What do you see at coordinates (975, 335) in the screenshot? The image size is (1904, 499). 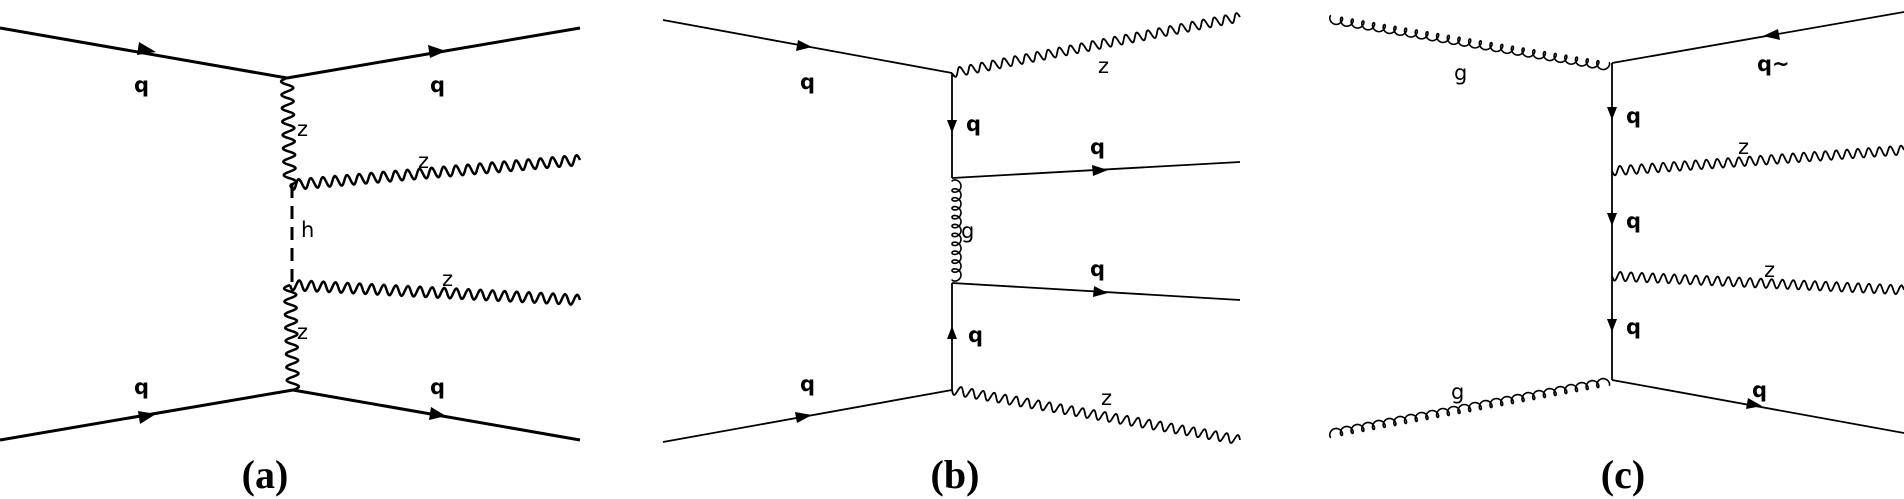 I see `label-q-prop-bottom: q` at bounding box center [975, 335].